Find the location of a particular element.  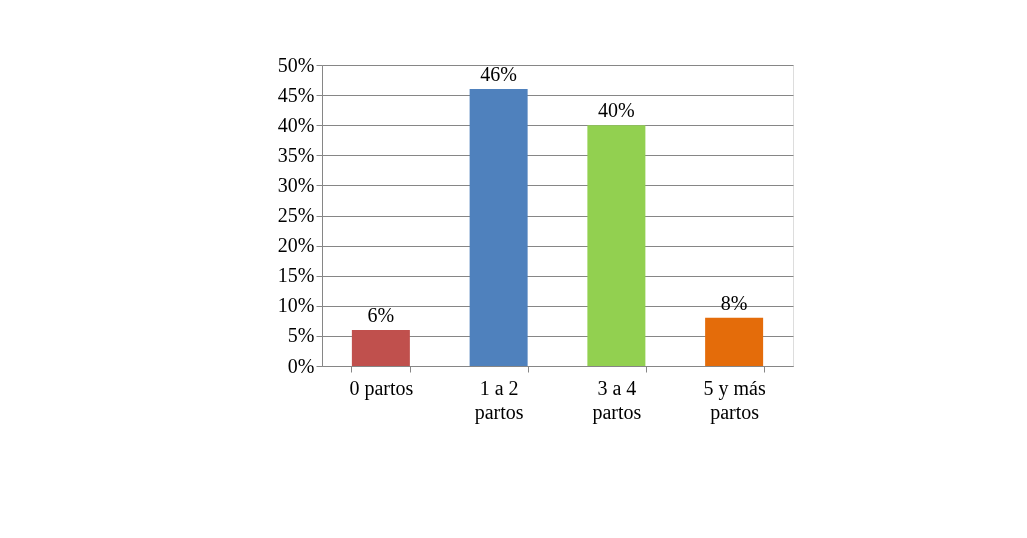

y-tick-label: 20% is located at coordinates (296, 245).